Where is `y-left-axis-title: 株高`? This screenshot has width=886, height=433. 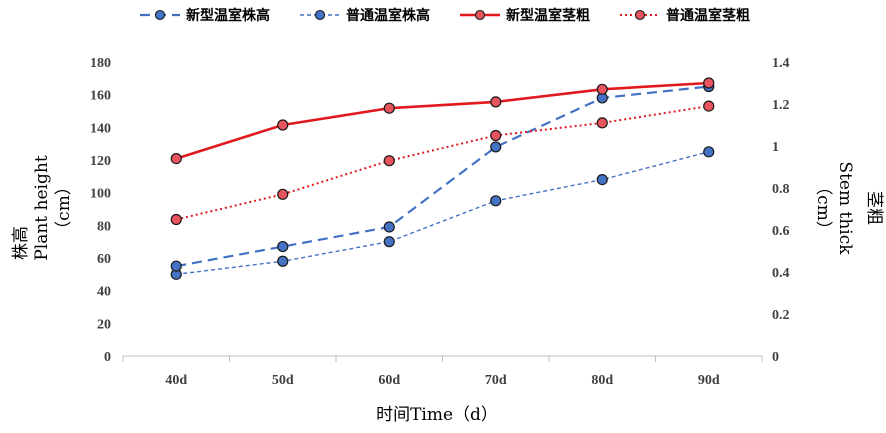
y-left-axis-title: 株高 is located at coordinates (21, 243).